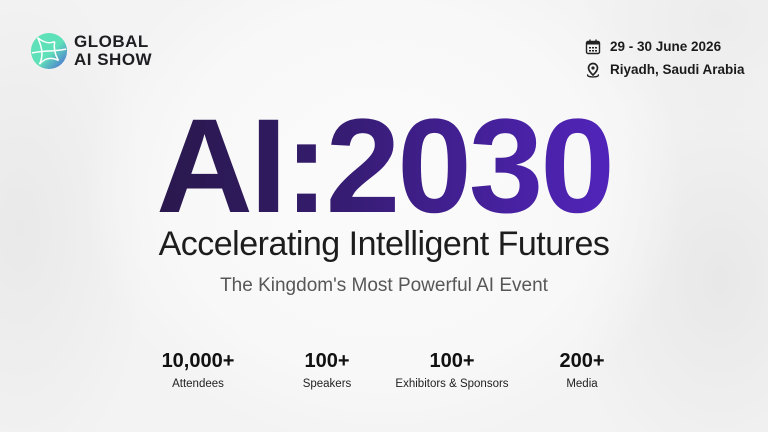  Describe the element at coordinates (452, 384) in the screenshot. I see `stat-label: Exhibitors & Sponsors` at that location.